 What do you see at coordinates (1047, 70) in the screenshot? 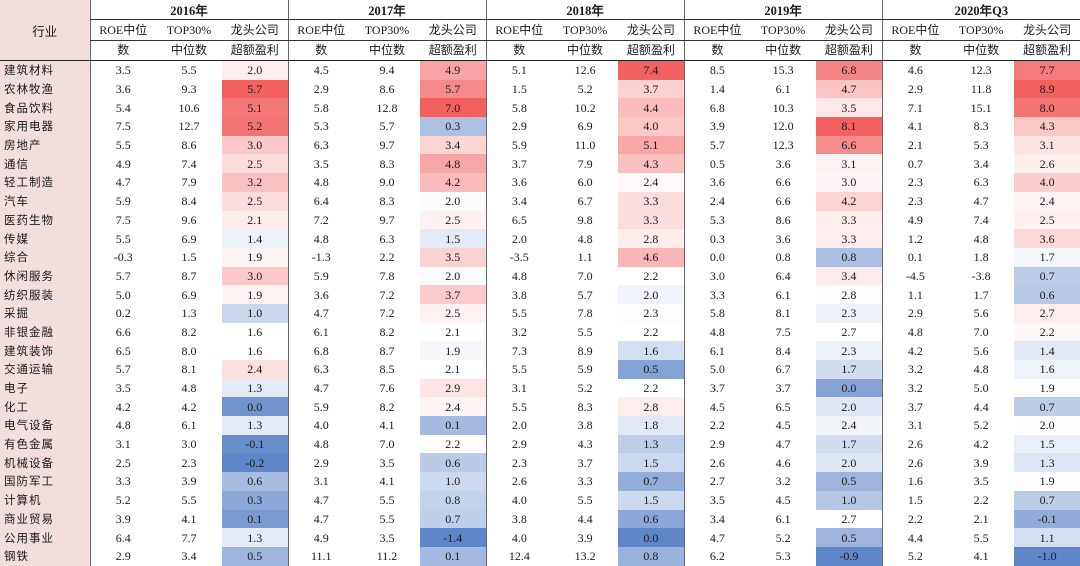
I see `excess-profit-cell: 7.7` at bounding box center [1047, 70].